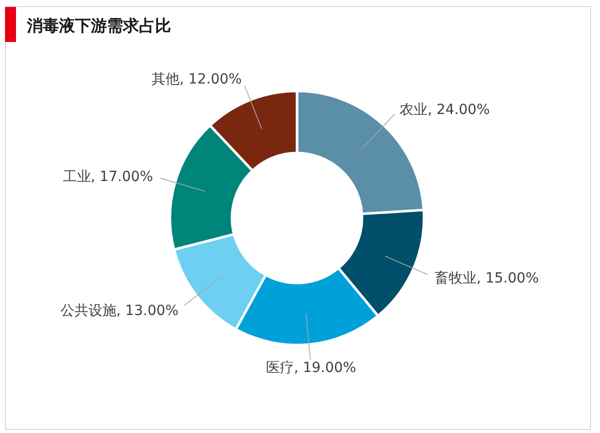 This screenshot has width=600, height=433. What do you see at coordinates (445, 110) in the screenshot?
I see `slice-label: 农业, 24.00%` at bounding box center [445, 110].